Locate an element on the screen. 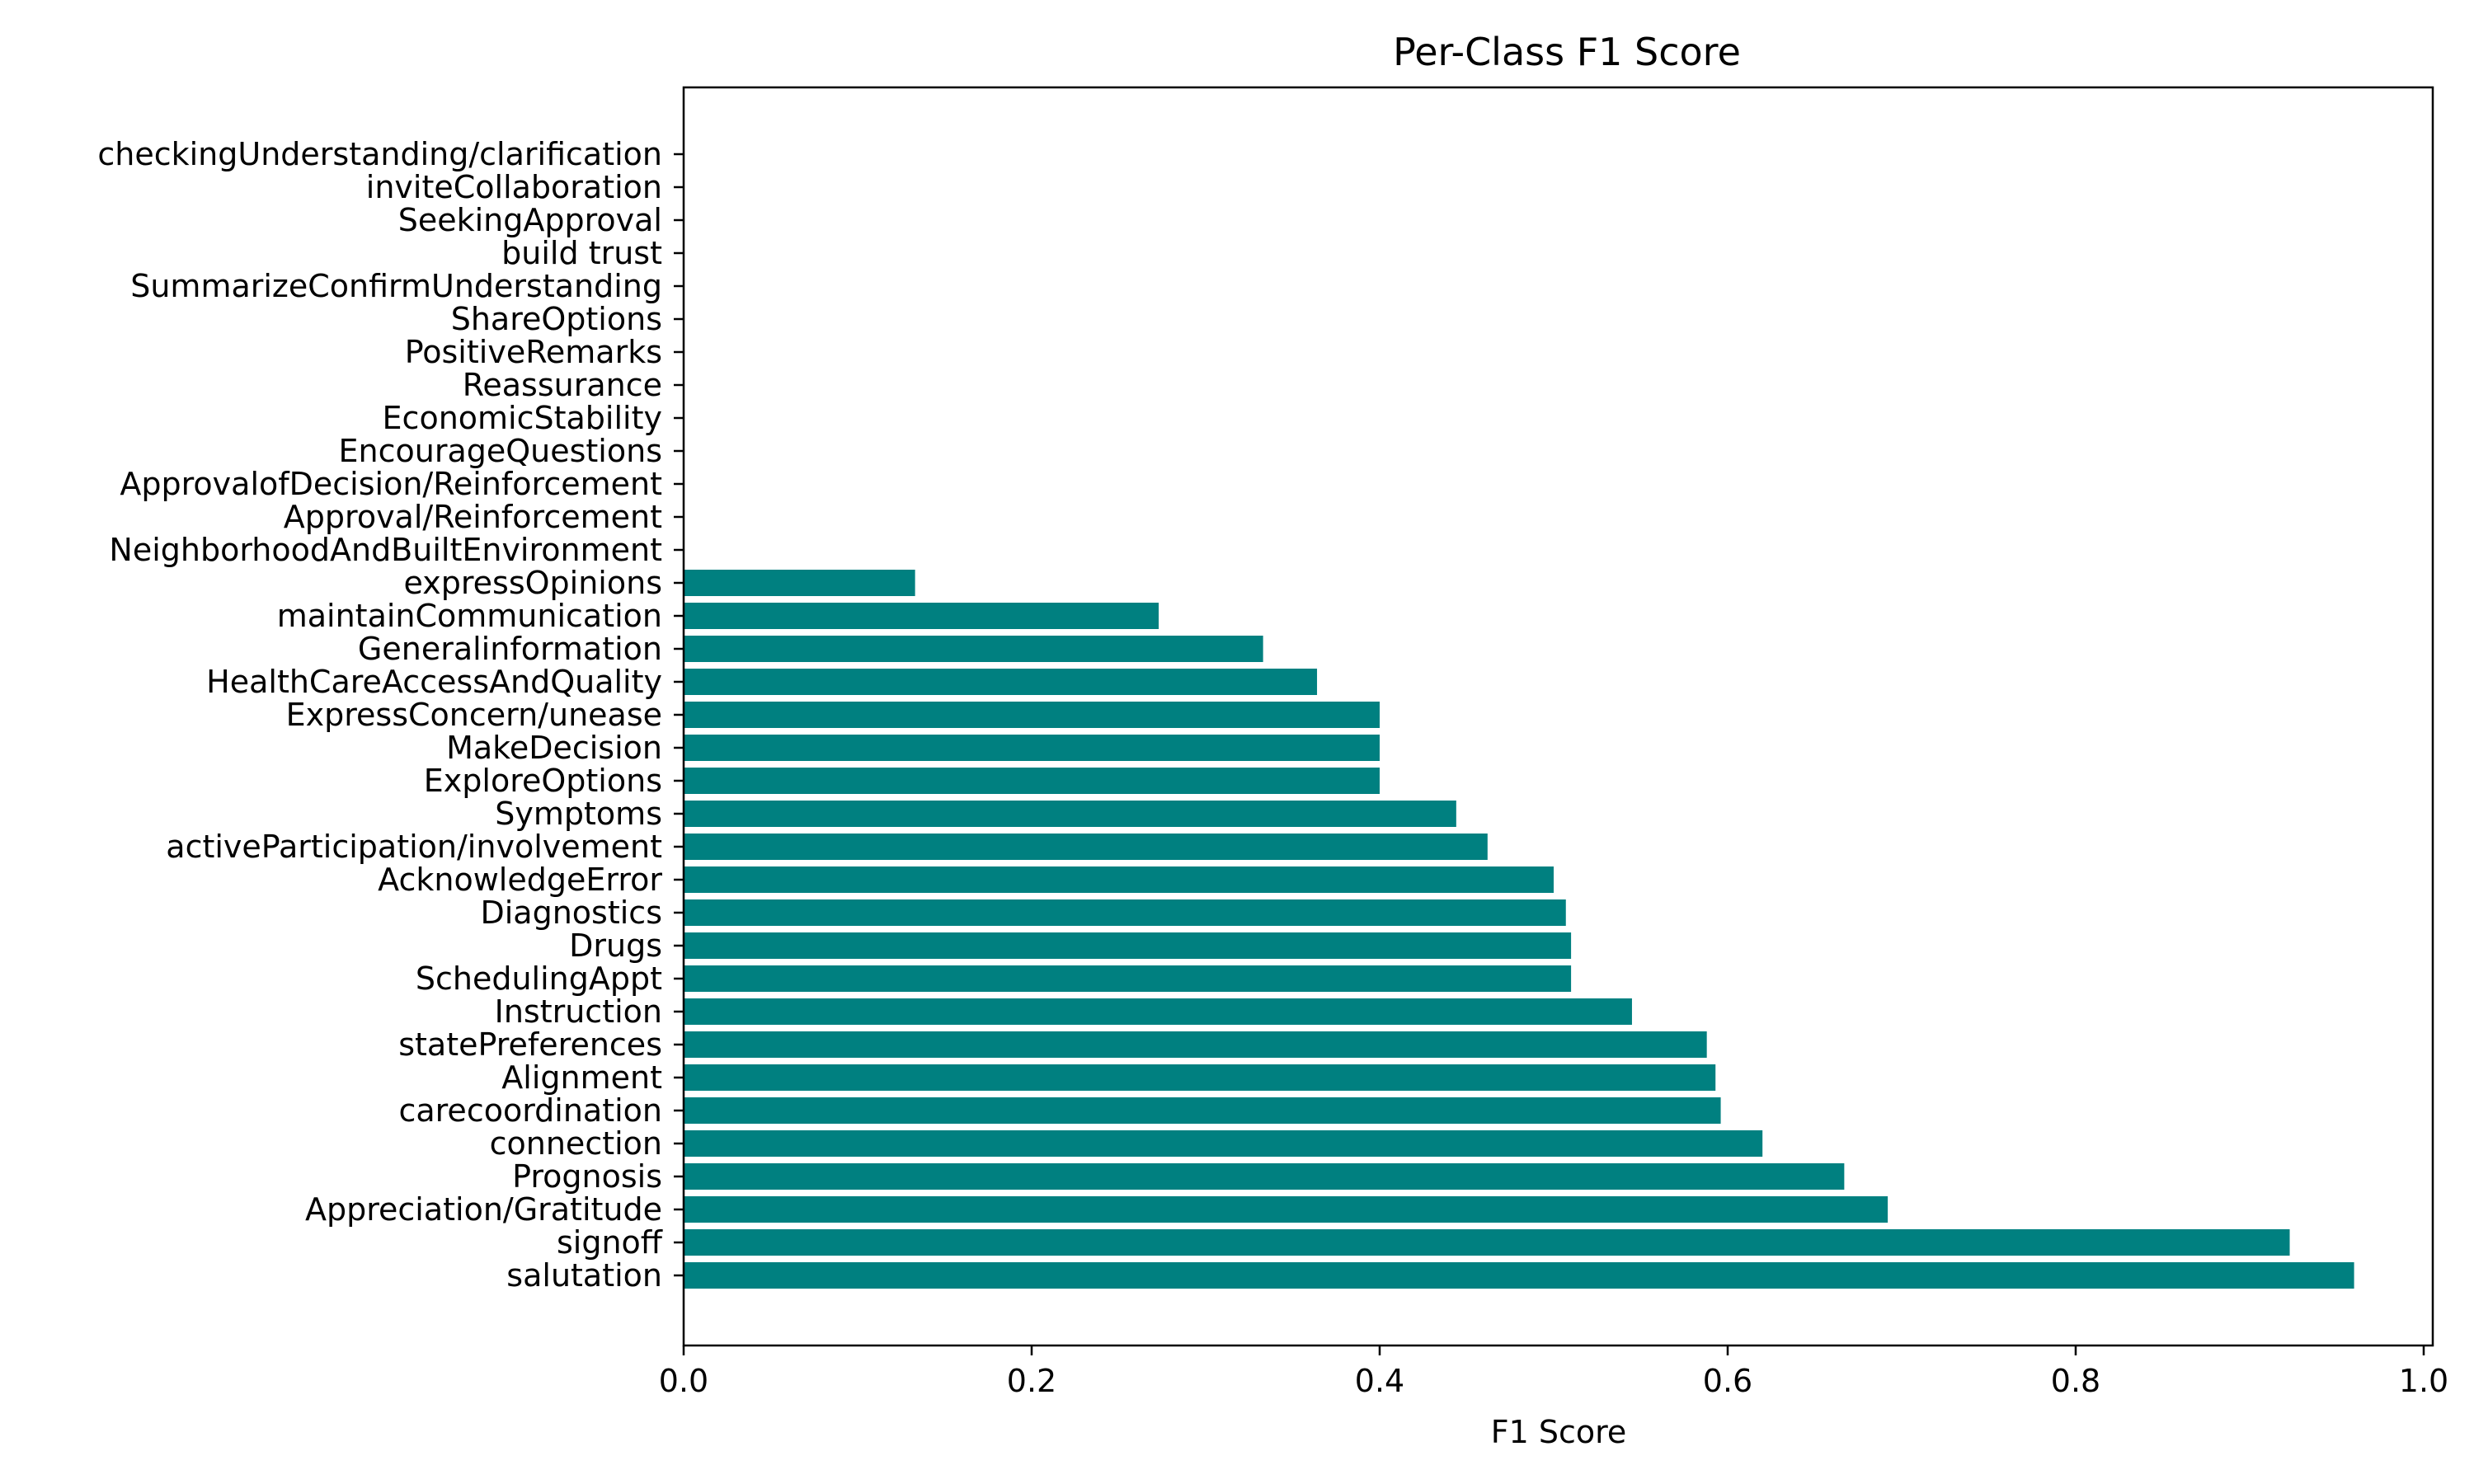  y-tick-label: Alignment is located at coordinates (581, 1077).